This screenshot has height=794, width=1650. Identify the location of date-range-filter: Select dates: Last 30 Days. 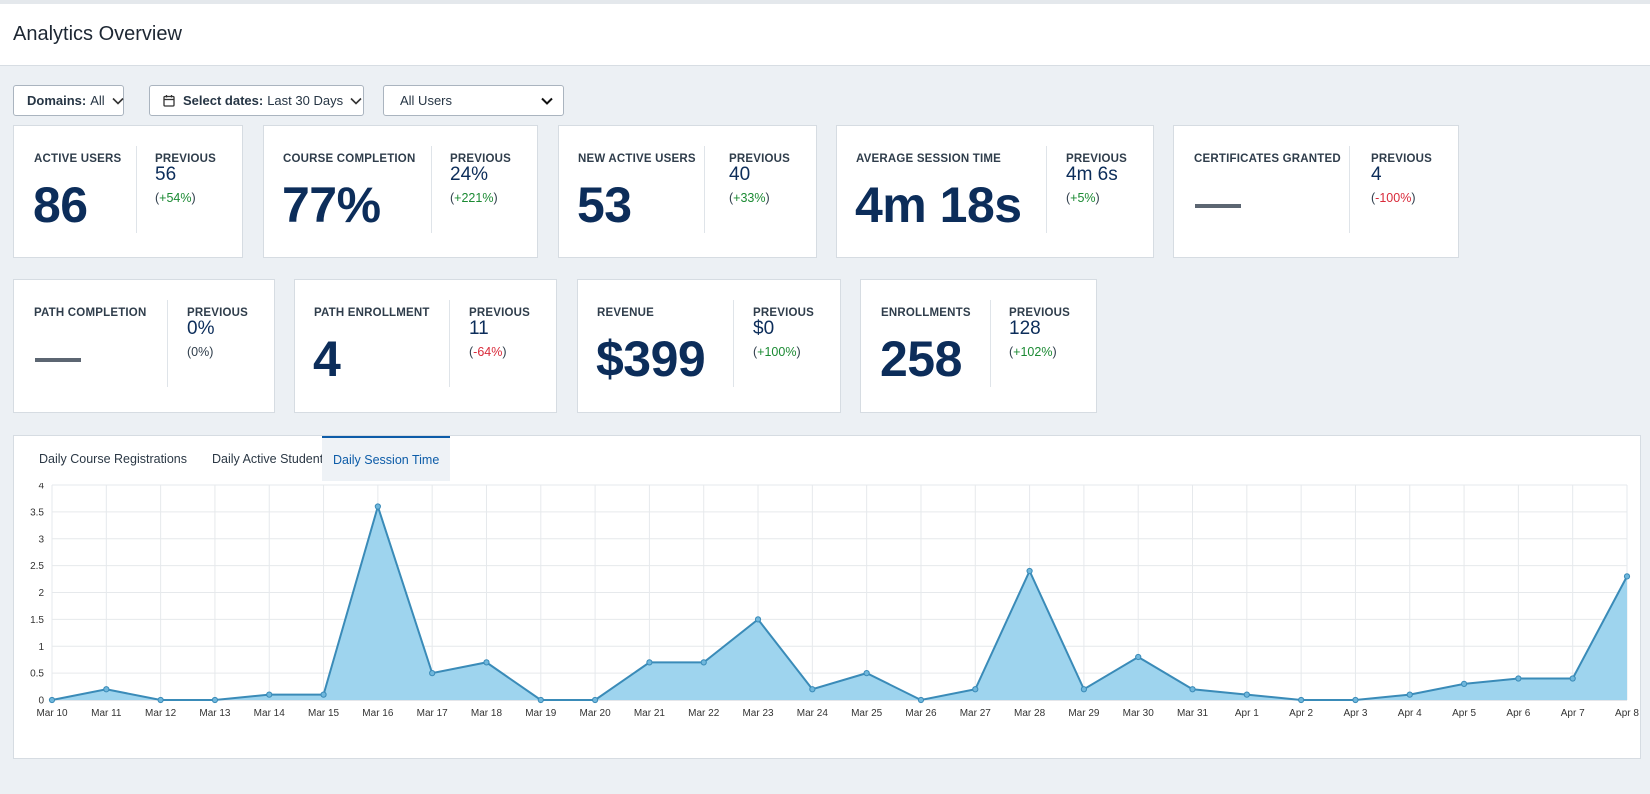
(256, 100).